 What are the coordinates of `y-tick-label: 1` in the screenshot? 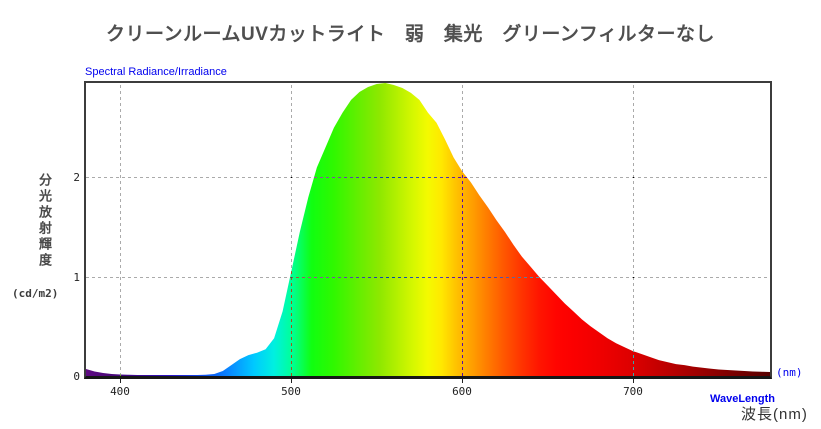 It's located at (76, 277).